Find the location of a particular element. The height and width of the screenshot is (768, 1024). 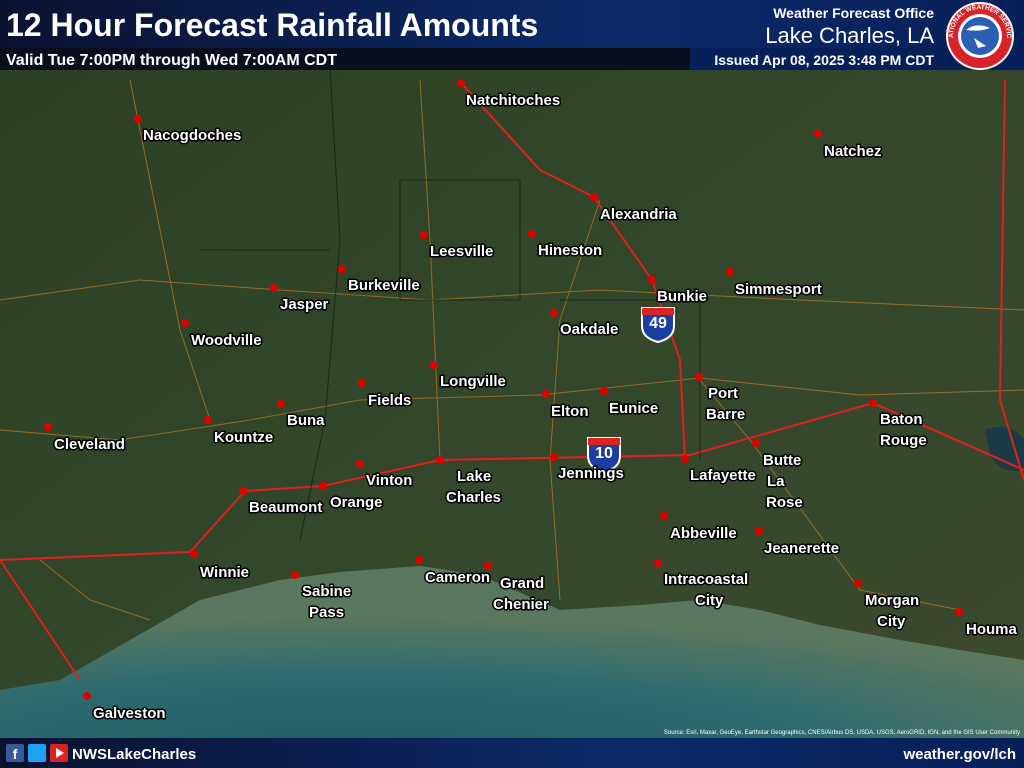

city-label: Alexandria is located at coordinates (638, 214).